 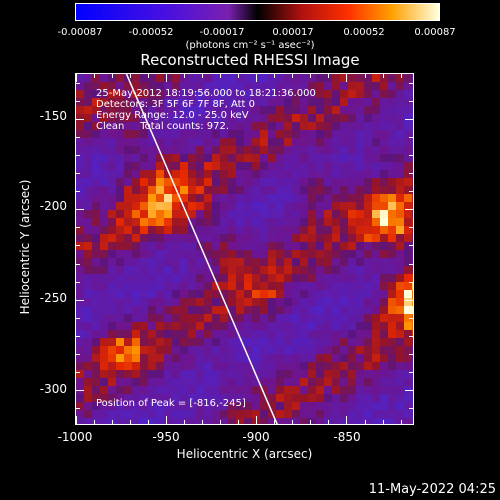 What do you see at coordinates (347, 437) in the screenshot?
I see `x-tick-label: -850` at bounding box center [347, 437].